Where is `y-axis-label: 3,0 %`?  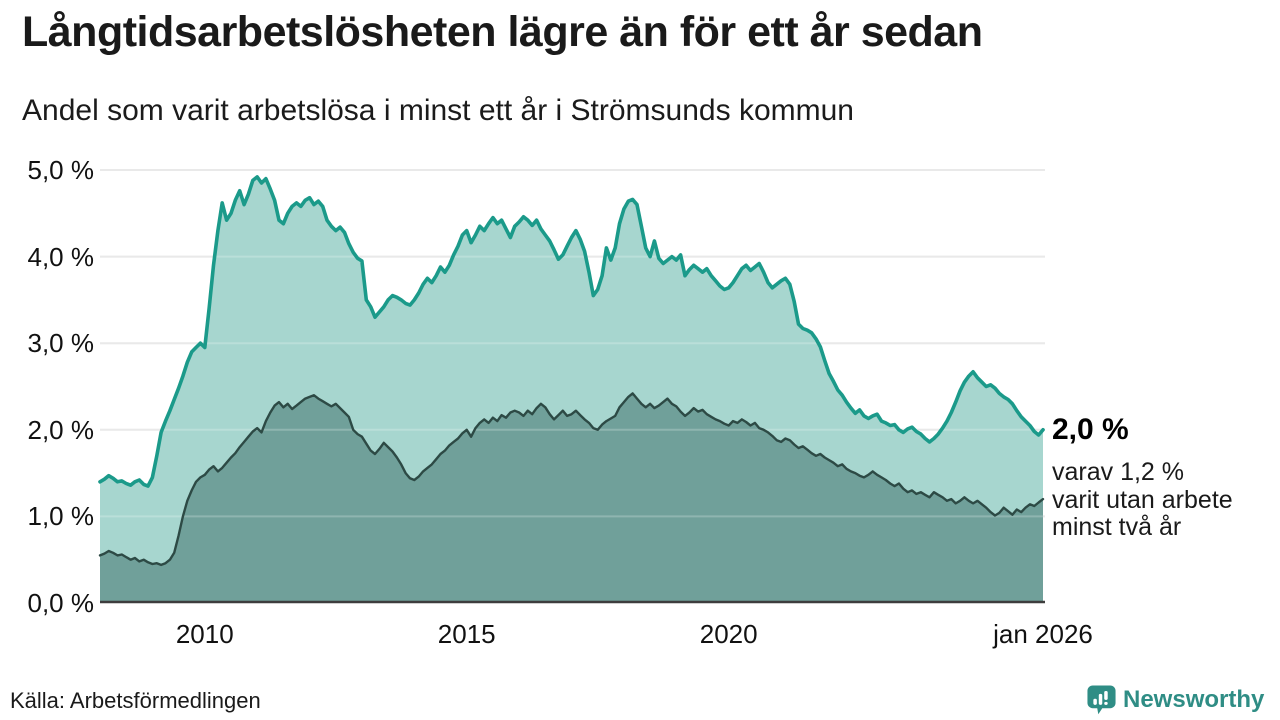
y-axis-label: 3,0 % is located at coordinates (61, 343).